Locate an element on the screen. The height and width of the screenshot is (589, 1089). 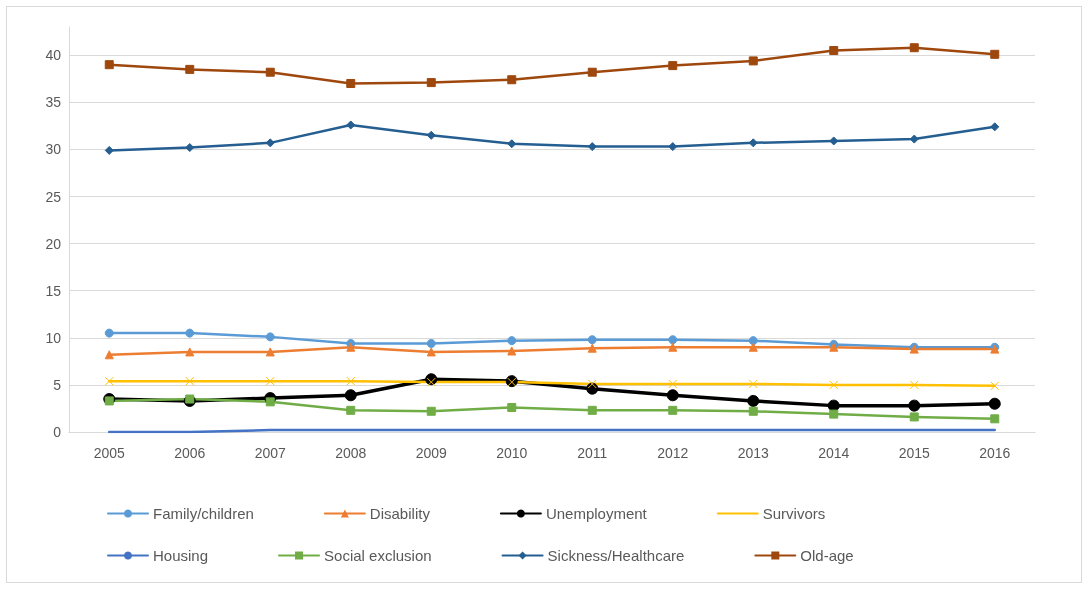
legend-label: Unemployment is located at coordinates (596, 513).